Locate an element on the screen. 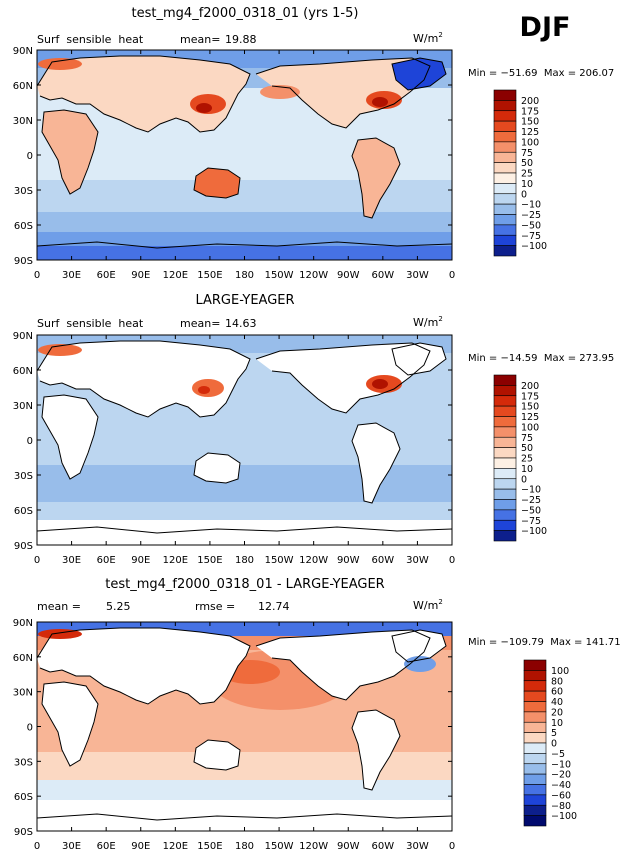 The image size is (643, 856). lon-tick-label: 30E is located at coordinates (71, 560).